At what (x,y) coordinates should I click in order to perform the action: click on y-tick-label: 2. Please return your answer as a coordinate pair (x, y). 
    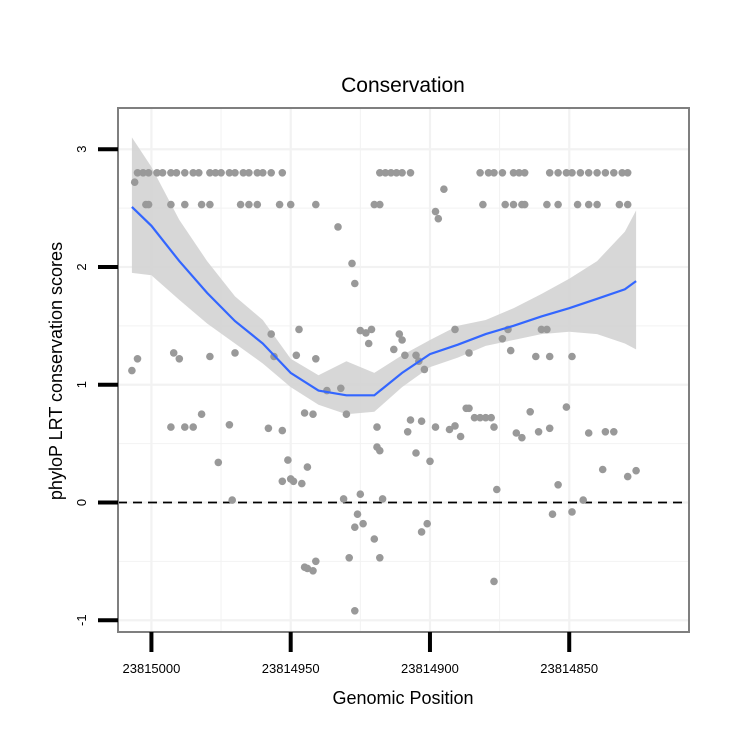
    Looking at the image, I should click on (81, 266).